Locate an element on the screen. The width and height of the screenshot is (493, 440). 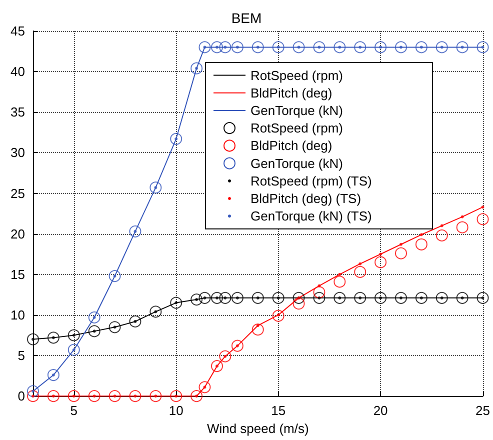
y-tick-label: 10 is located at coordinates (17, 314).